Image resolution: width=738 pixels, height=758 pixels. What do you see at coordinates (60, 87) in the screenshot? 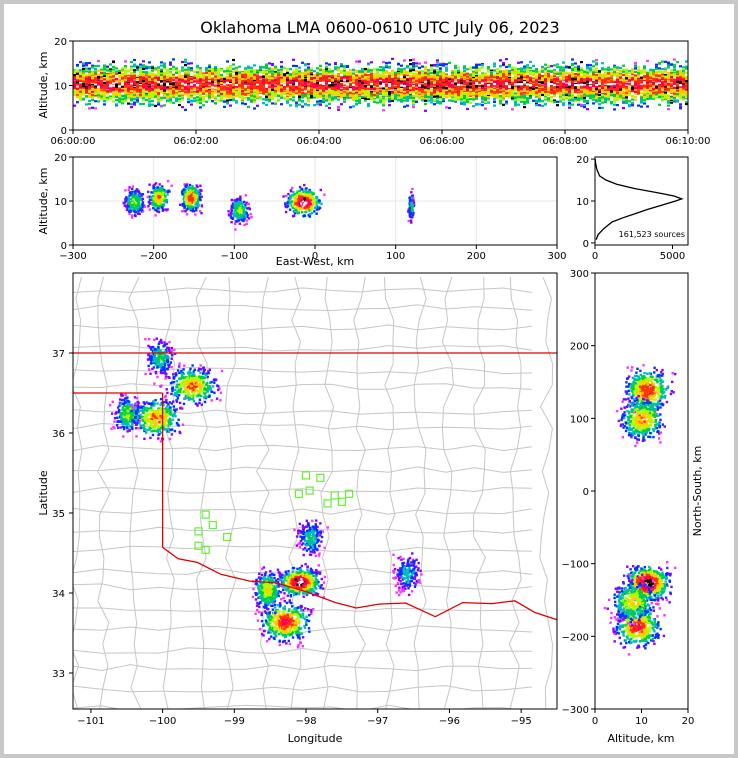
I see `altitude-tick-label: 10` at bounding box center [60, 87].